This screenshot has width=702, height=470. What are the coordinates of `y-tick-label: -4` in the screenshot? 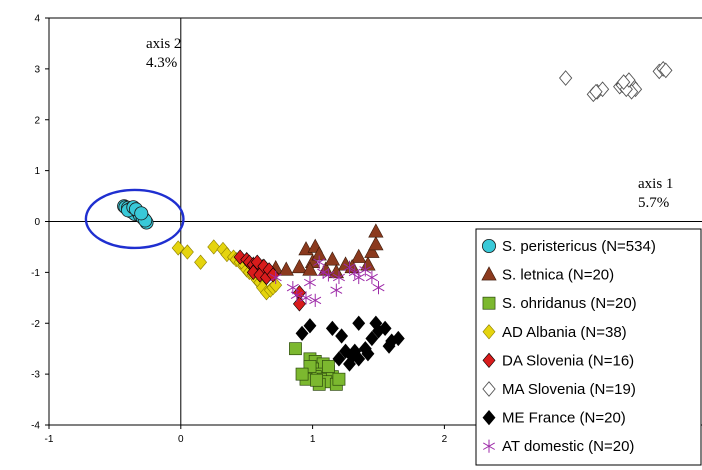 It's located at (35, 426).